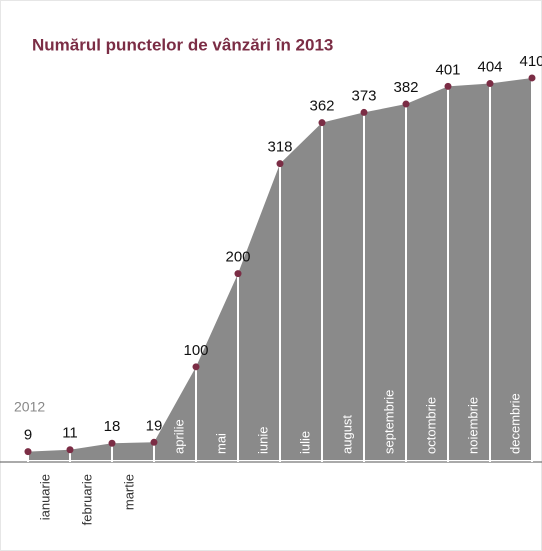  Describe the element at coordinates (405, 87) in the screenshot. I see `value-label: 382` at that location.